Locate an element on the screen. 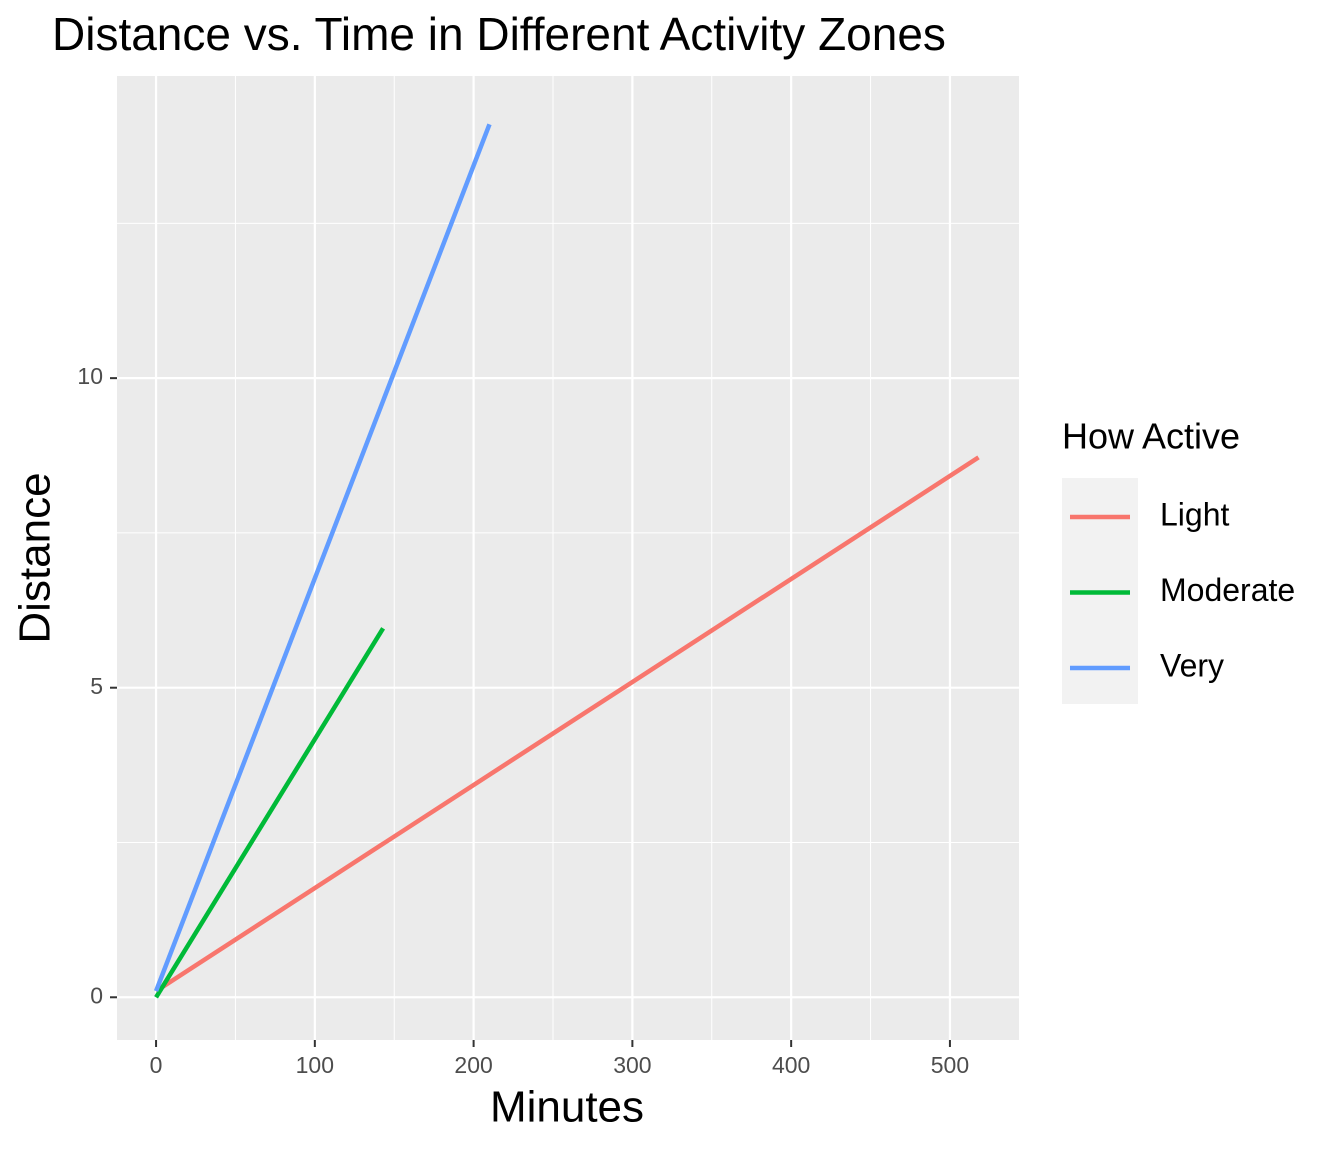  legend-label: Moderate is located at coordinates (1227, 590).